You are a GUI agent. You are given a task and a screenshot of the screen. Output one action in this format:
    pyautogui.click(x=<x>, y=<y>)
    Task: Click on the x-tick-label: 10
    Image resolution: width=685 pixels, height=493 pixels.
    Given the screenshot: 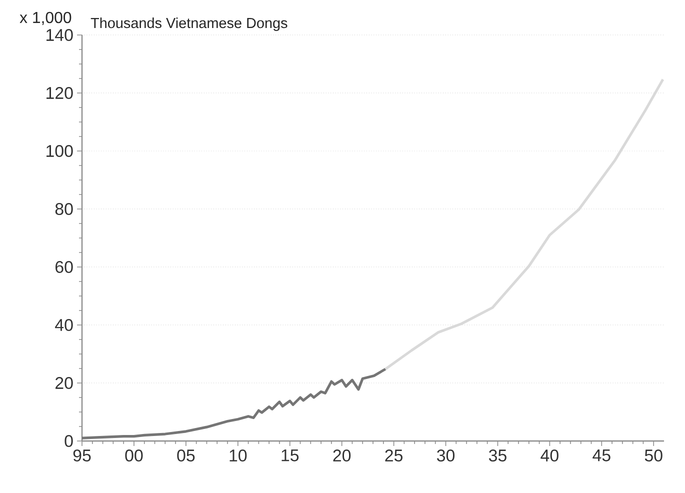 What is the action you would take?
    pyautogui.click(x=238, y=456)
    